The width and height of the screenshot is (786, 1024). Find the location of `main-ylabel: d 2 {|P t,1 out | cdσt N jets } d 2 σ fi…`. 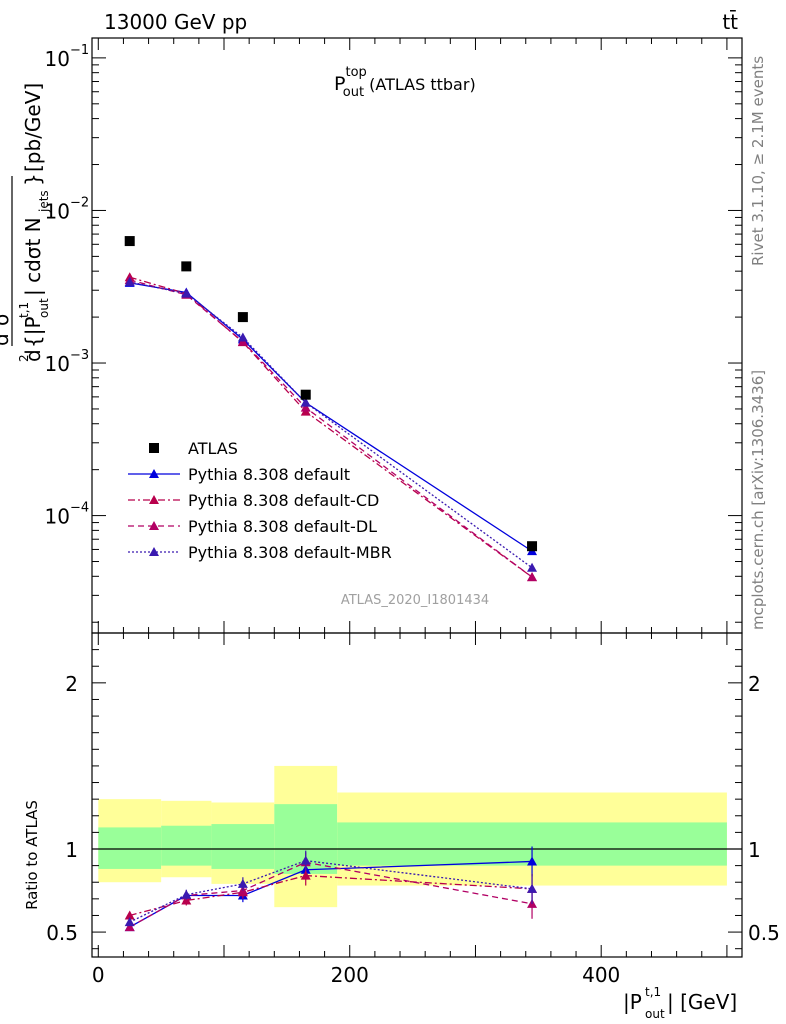

main-ylabel: d 2 {|P t,1 out | cdσt N jets } d 2 σ fi… is located at coordinates (25, 222).